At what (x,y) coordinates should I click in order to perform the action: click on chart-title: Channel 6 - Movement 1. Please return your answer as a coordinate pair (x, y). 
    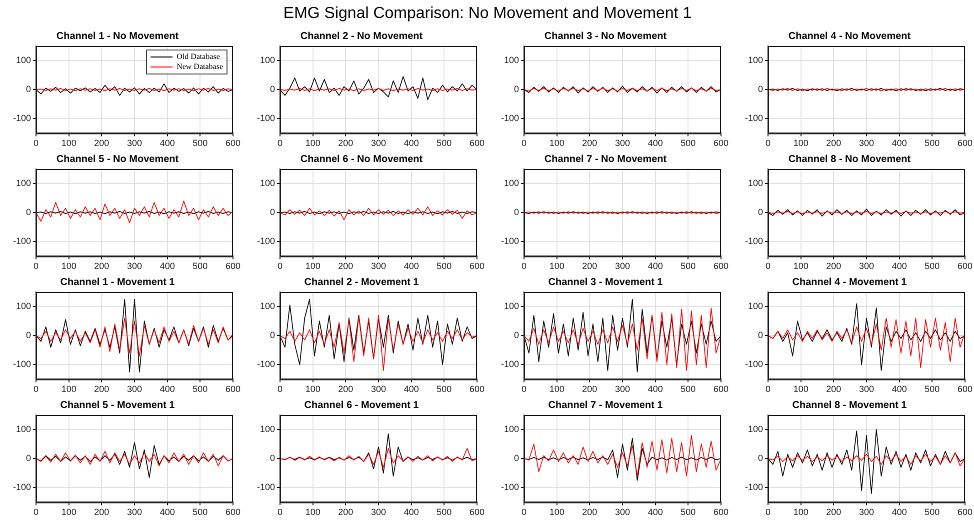
    Looking at the image, I should click on (362, 405).